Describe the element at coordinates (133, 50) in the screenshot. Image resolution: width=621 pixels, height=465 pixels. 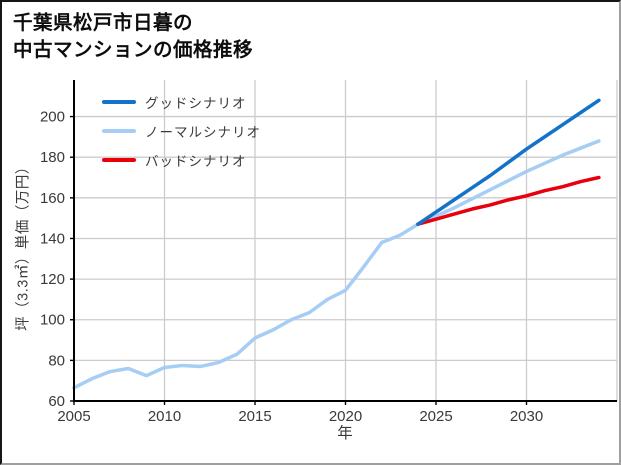
I see `chart-title-line2: 中古マンションの価格推移` at that location.